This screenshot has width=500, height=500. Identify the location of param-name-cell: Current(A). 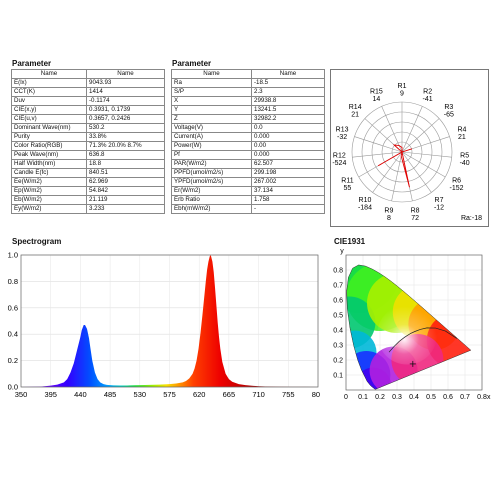
(211, 137).